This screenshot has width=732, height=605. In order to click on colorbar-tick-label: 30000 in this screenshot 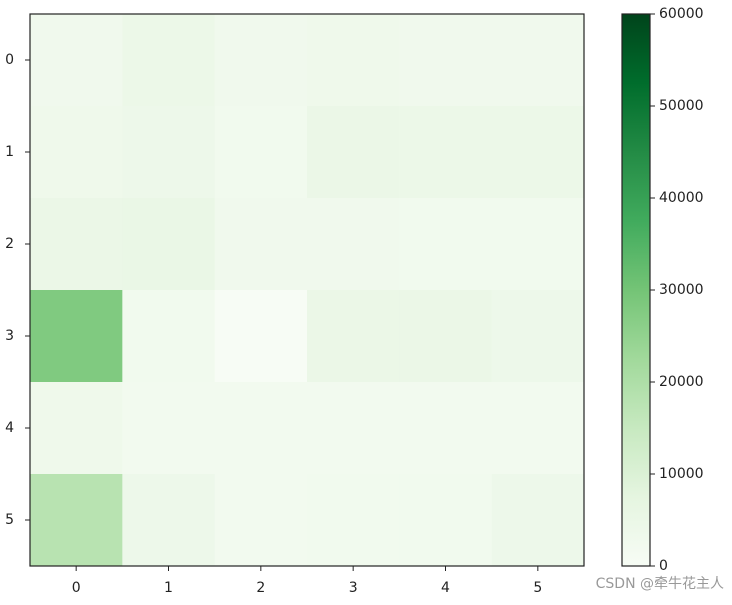, I will do `click(681, 290)`.